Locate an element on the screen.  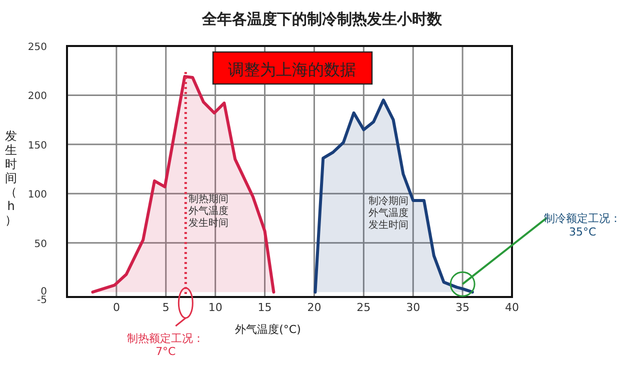
y-axis-title: 发生时间（h） is located at coordinates (11, 178).